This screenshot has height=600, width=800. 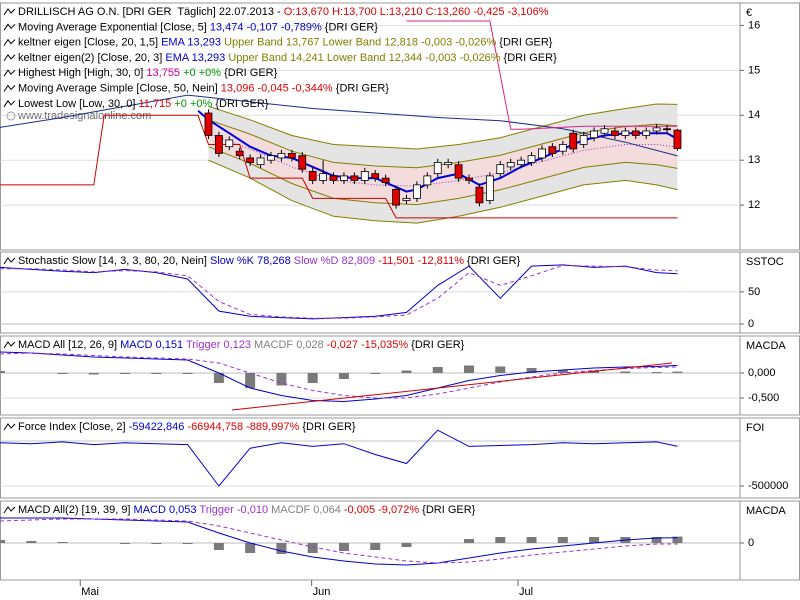 What do you see at coordinates (69, 345) in the screenshot?
I see `legend-segment: MACD All [12, 26, 9]` at bounding box center [69, 345].